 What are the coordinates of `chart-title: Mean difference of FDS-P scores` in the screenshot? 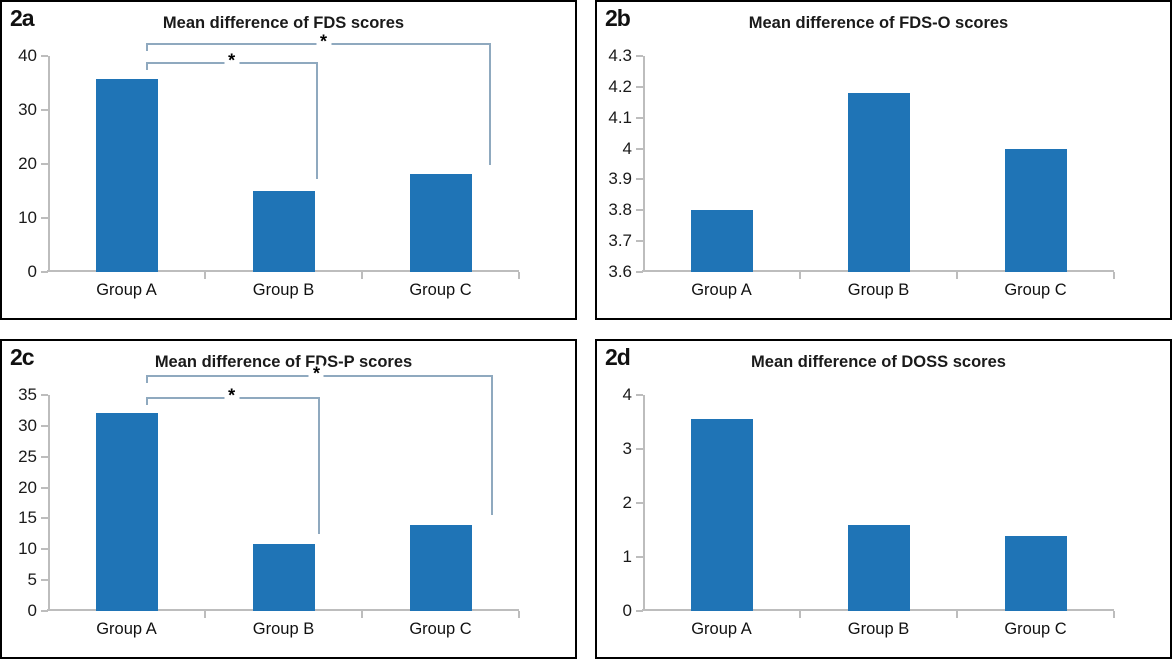 It's located at (283, 362).